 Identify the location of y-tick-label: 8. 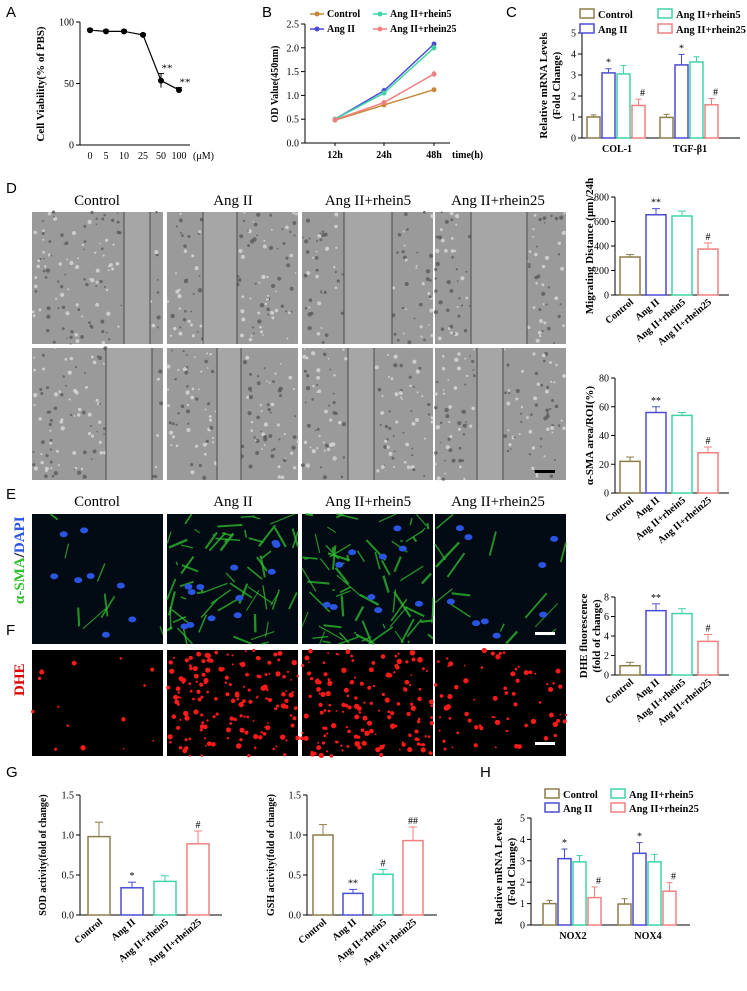
(606, 598).